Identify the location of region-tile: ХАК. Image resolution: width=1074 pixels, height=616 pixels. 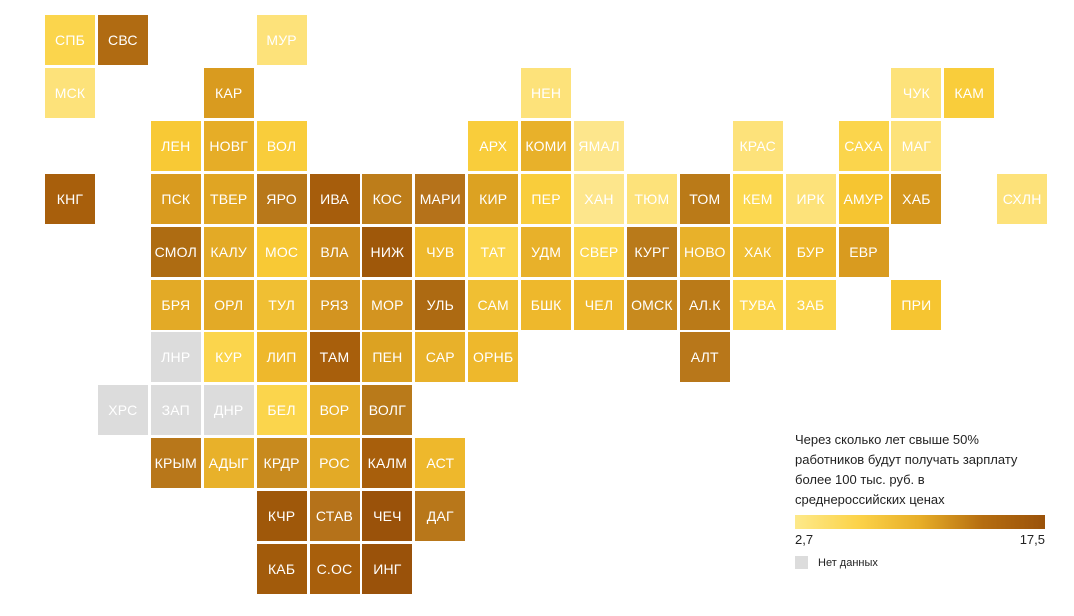
(757, 251).